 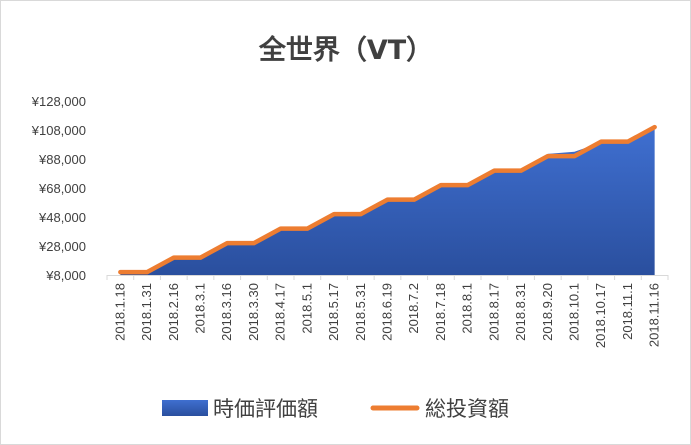 I want to click on x-tick-label: 2018.3.1, so click(x=200, y=308).